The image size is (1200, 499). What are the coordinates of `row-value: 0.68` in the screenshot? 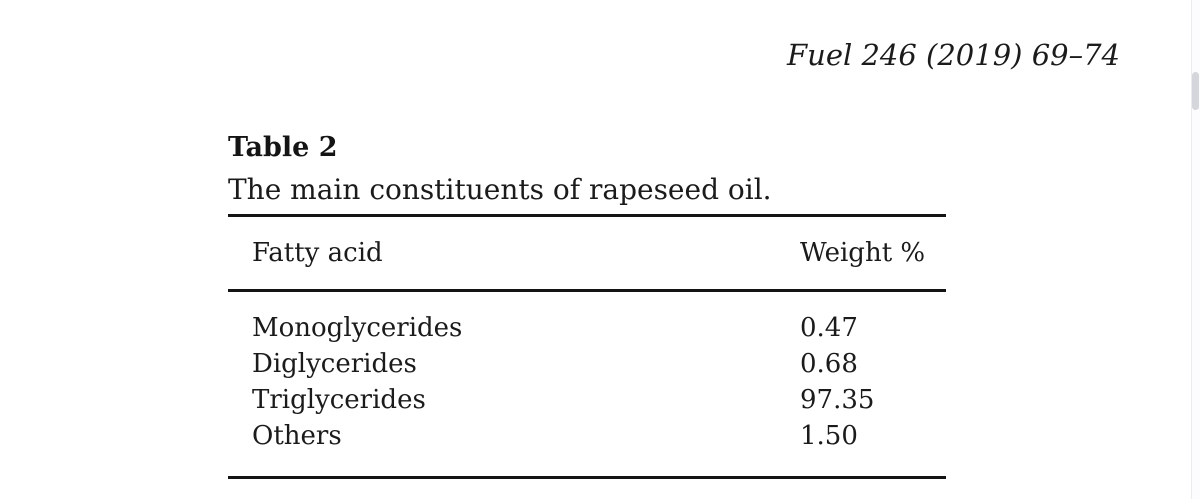 It's located at (829, 364).